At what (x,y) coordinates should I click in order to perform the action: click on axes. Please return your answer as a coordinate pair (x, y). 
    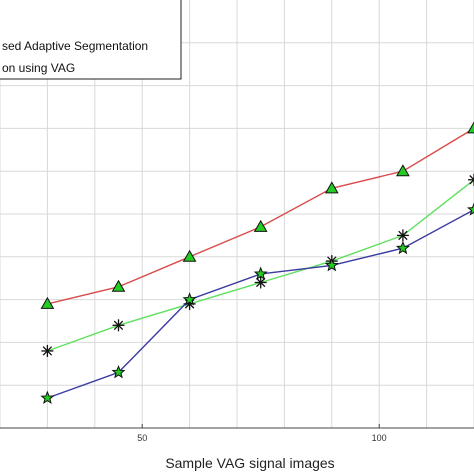
    Looking at the image, I should click on (237, 426).